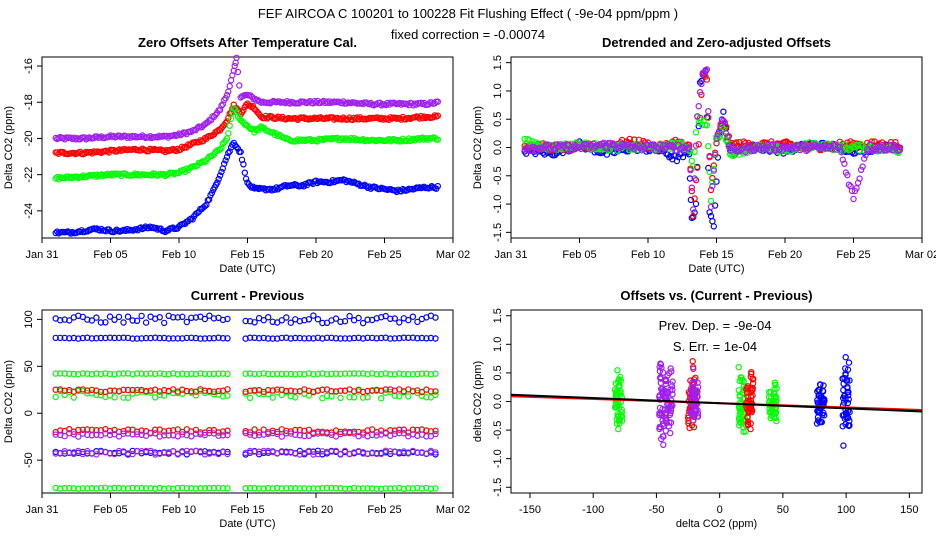 This screenshot has width=936, height=540. Describe the element at coordinates (715, 325) in the screenshot. I see `stats-annotation: Prev. Dep. = -9e-04` at that location.